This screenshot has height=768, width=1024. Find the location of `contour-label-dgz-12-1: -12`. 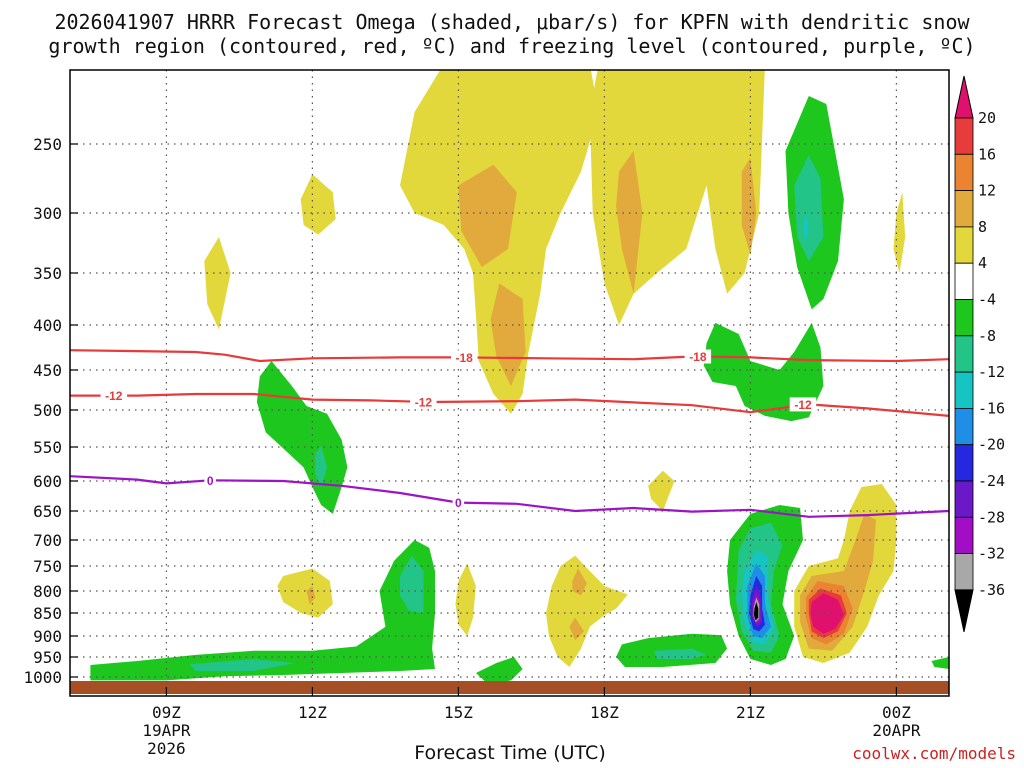

contour-label-dgz-12-1: -12 is located at coordinates (424, 403).